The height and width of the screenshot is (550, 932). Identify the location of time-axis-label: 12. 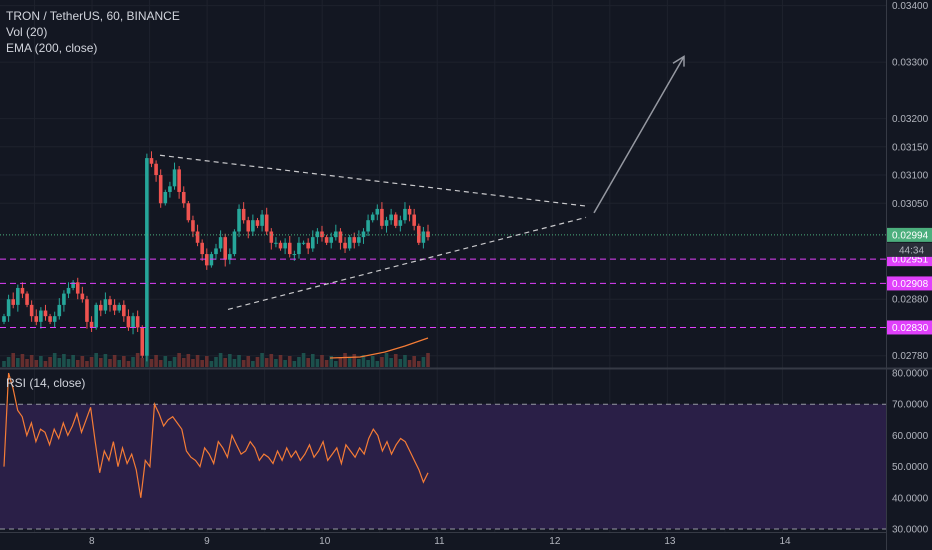
(555, 541).